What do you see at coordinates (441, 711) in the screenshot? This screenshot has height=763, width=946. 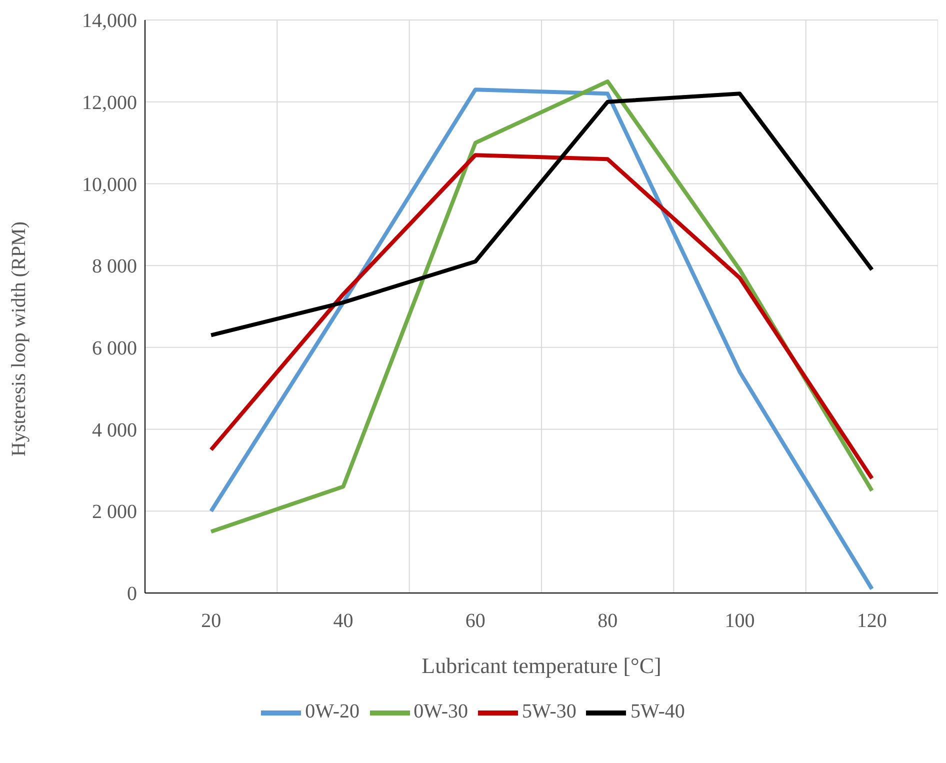 I see `legend-label: 0W-30` at bounding box center [441, 711].